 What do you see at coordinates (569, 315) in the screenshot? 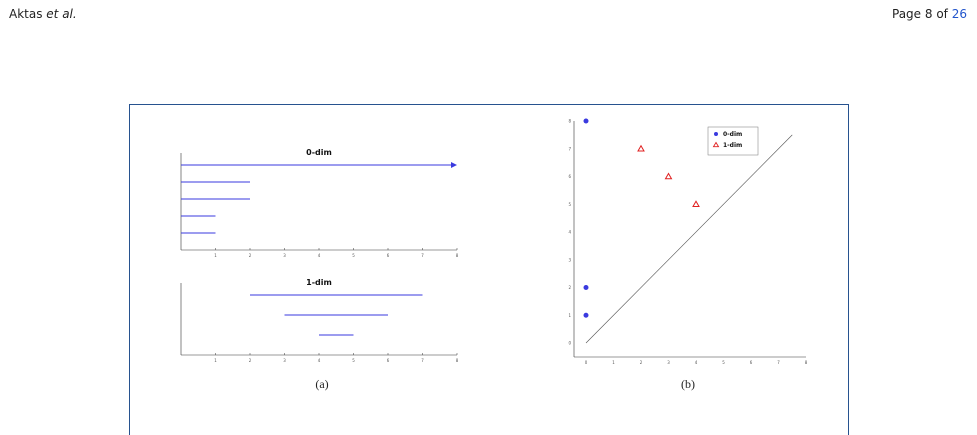
I see `y-tick-label: 1` at bounding box center [569, 315].